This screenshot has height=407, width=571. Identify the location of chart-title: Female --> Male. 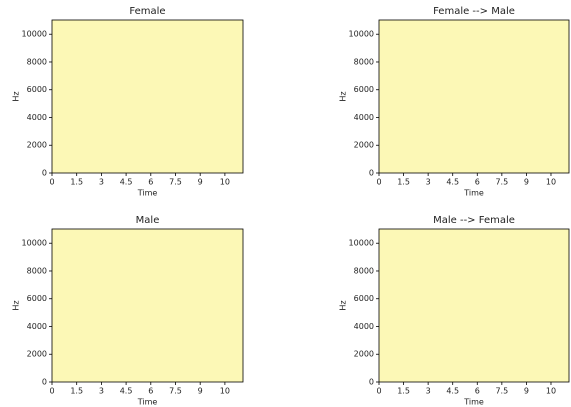
(474, 11).